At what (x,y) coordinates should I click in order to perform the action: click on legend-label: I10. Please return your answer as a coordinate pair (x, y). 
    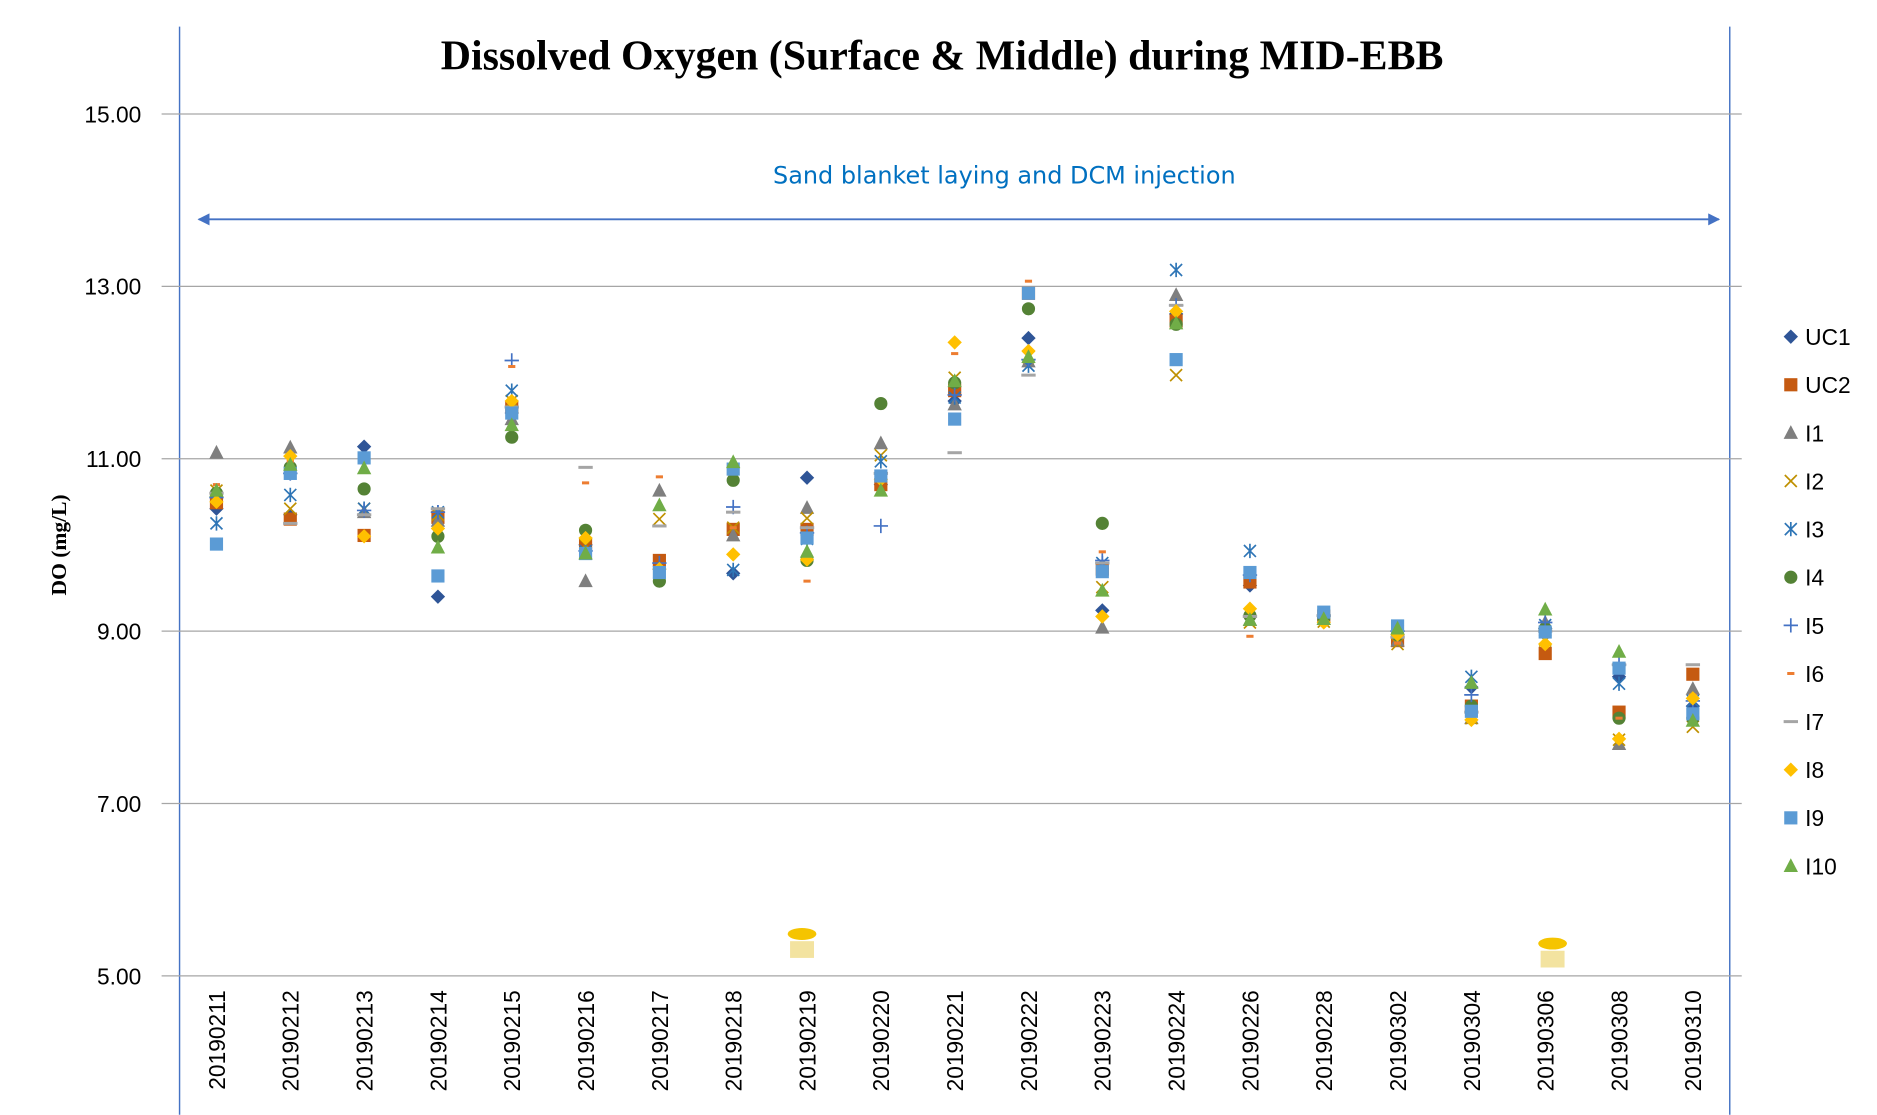
    Looking at the image, I should click on (1821, 866).